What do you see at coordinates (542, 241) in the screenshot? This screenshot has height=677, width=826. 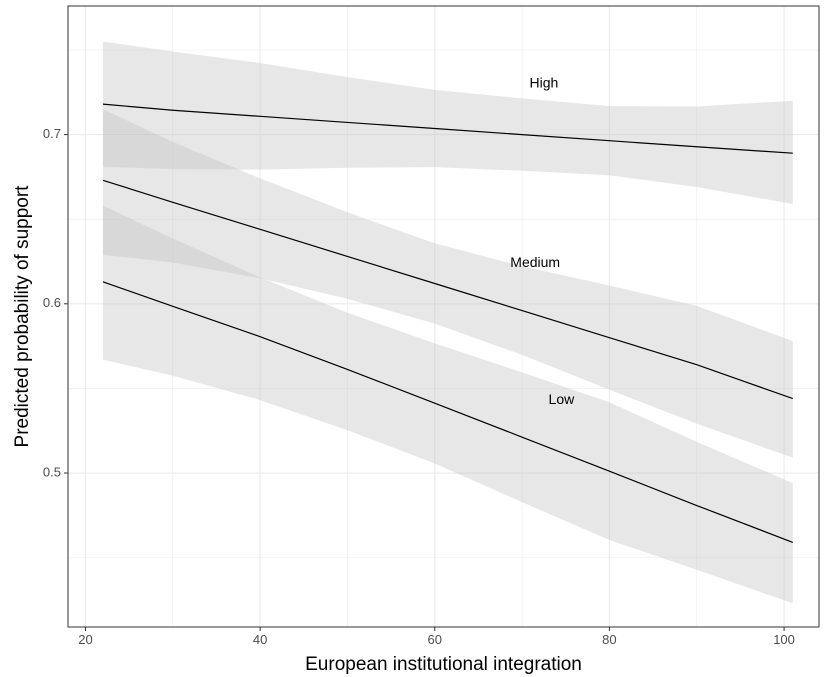 I see `series-labels: High Medium Low` at bounding box center [542, 241].